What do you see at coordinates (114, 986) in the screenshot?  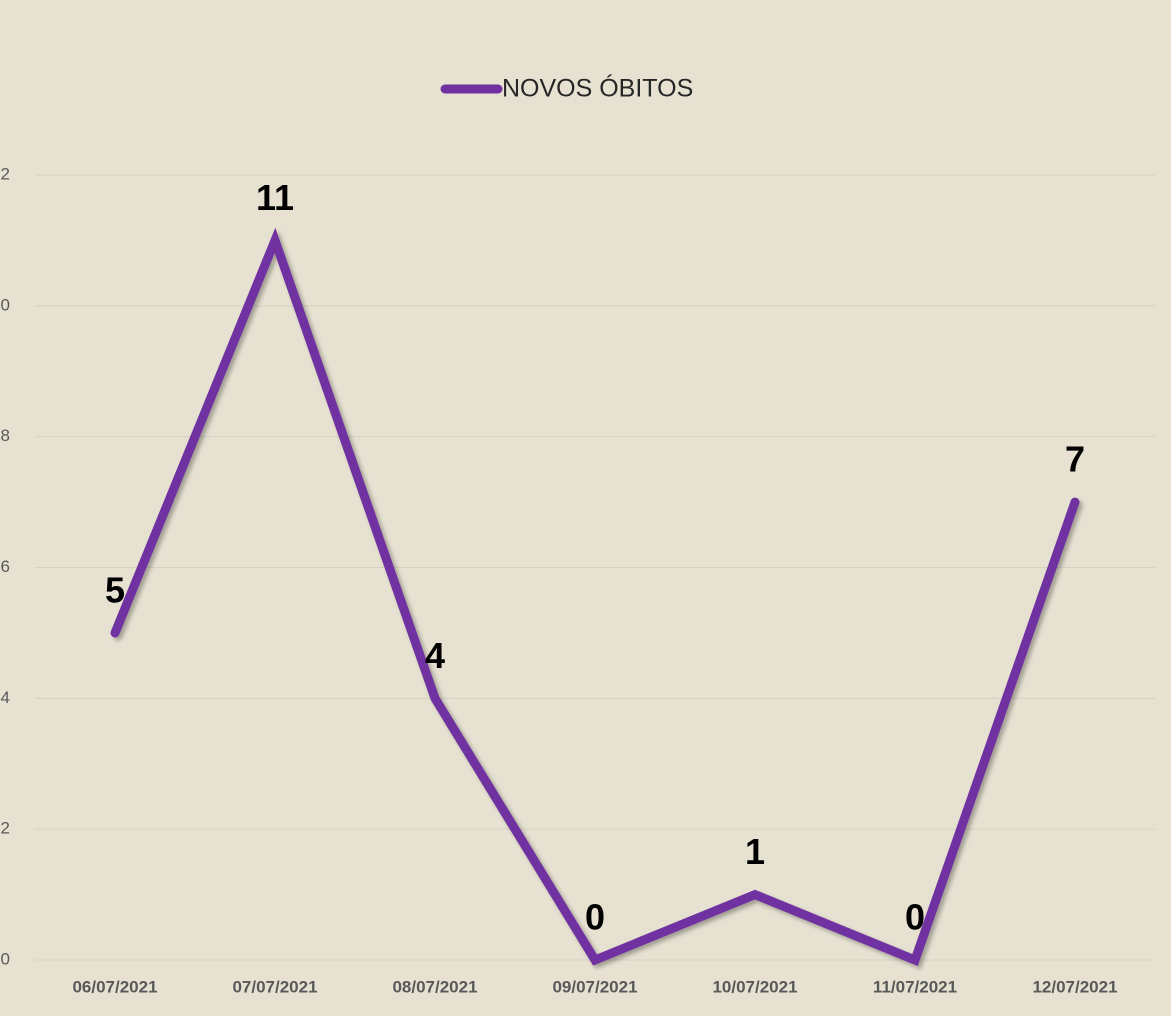 I see `x-tick-label: 06/07/2021` at bounding box center [114, 986].